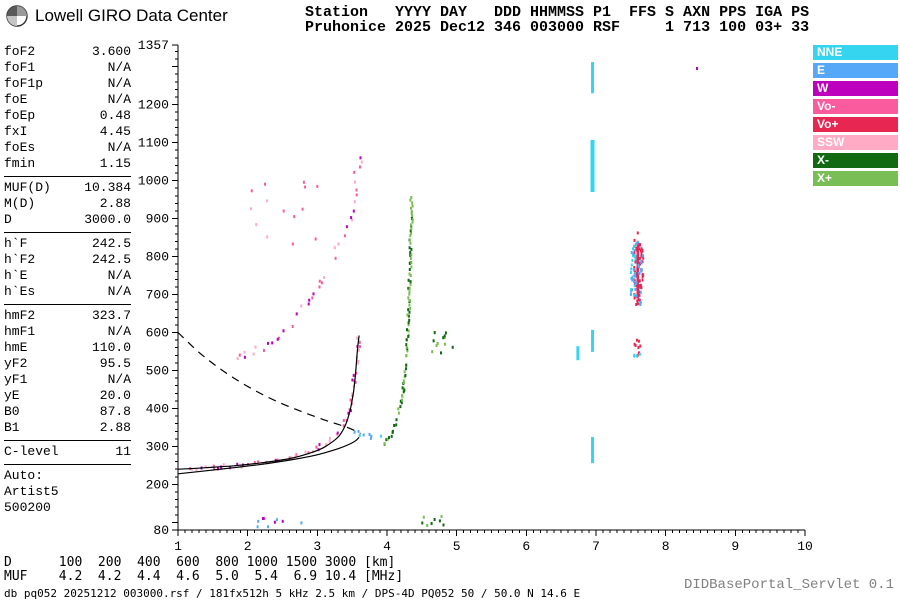 The image size is (900, 600). I want to click on param-label: yF1, so click(16, 379).